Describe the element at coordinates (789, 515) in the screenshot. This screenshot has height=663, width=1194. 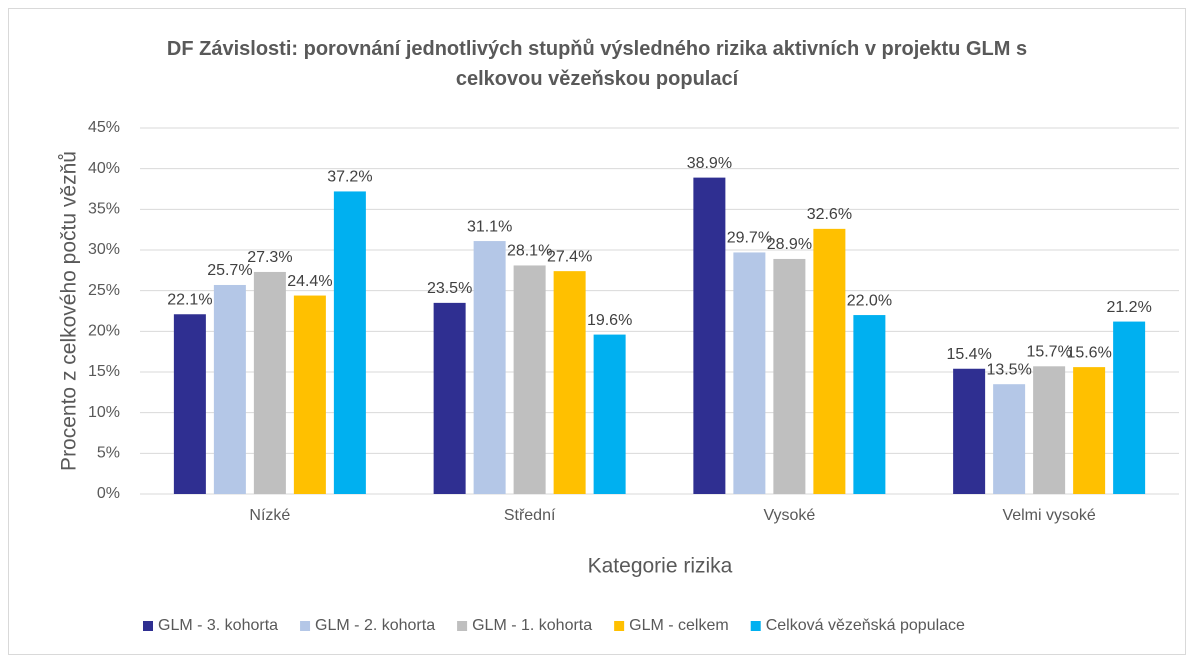
I see `x-tick-label: Vysoké` at that location.